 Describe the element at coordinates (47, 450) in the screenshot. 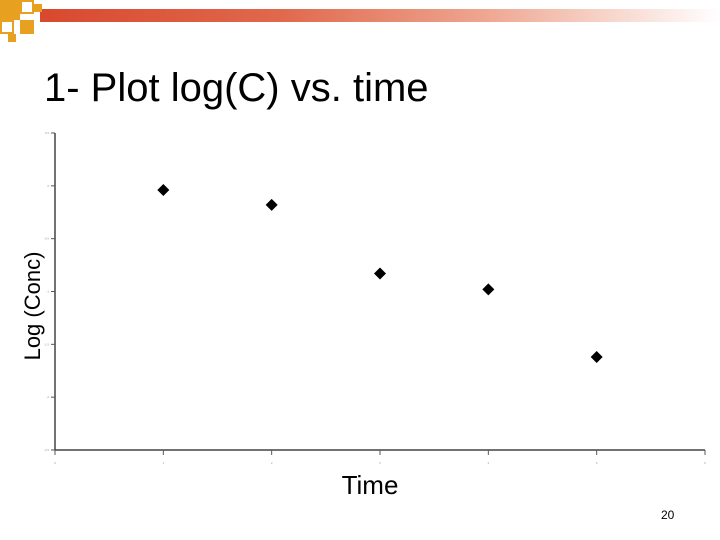

I see `y-tick-label: -2.5` at that location.